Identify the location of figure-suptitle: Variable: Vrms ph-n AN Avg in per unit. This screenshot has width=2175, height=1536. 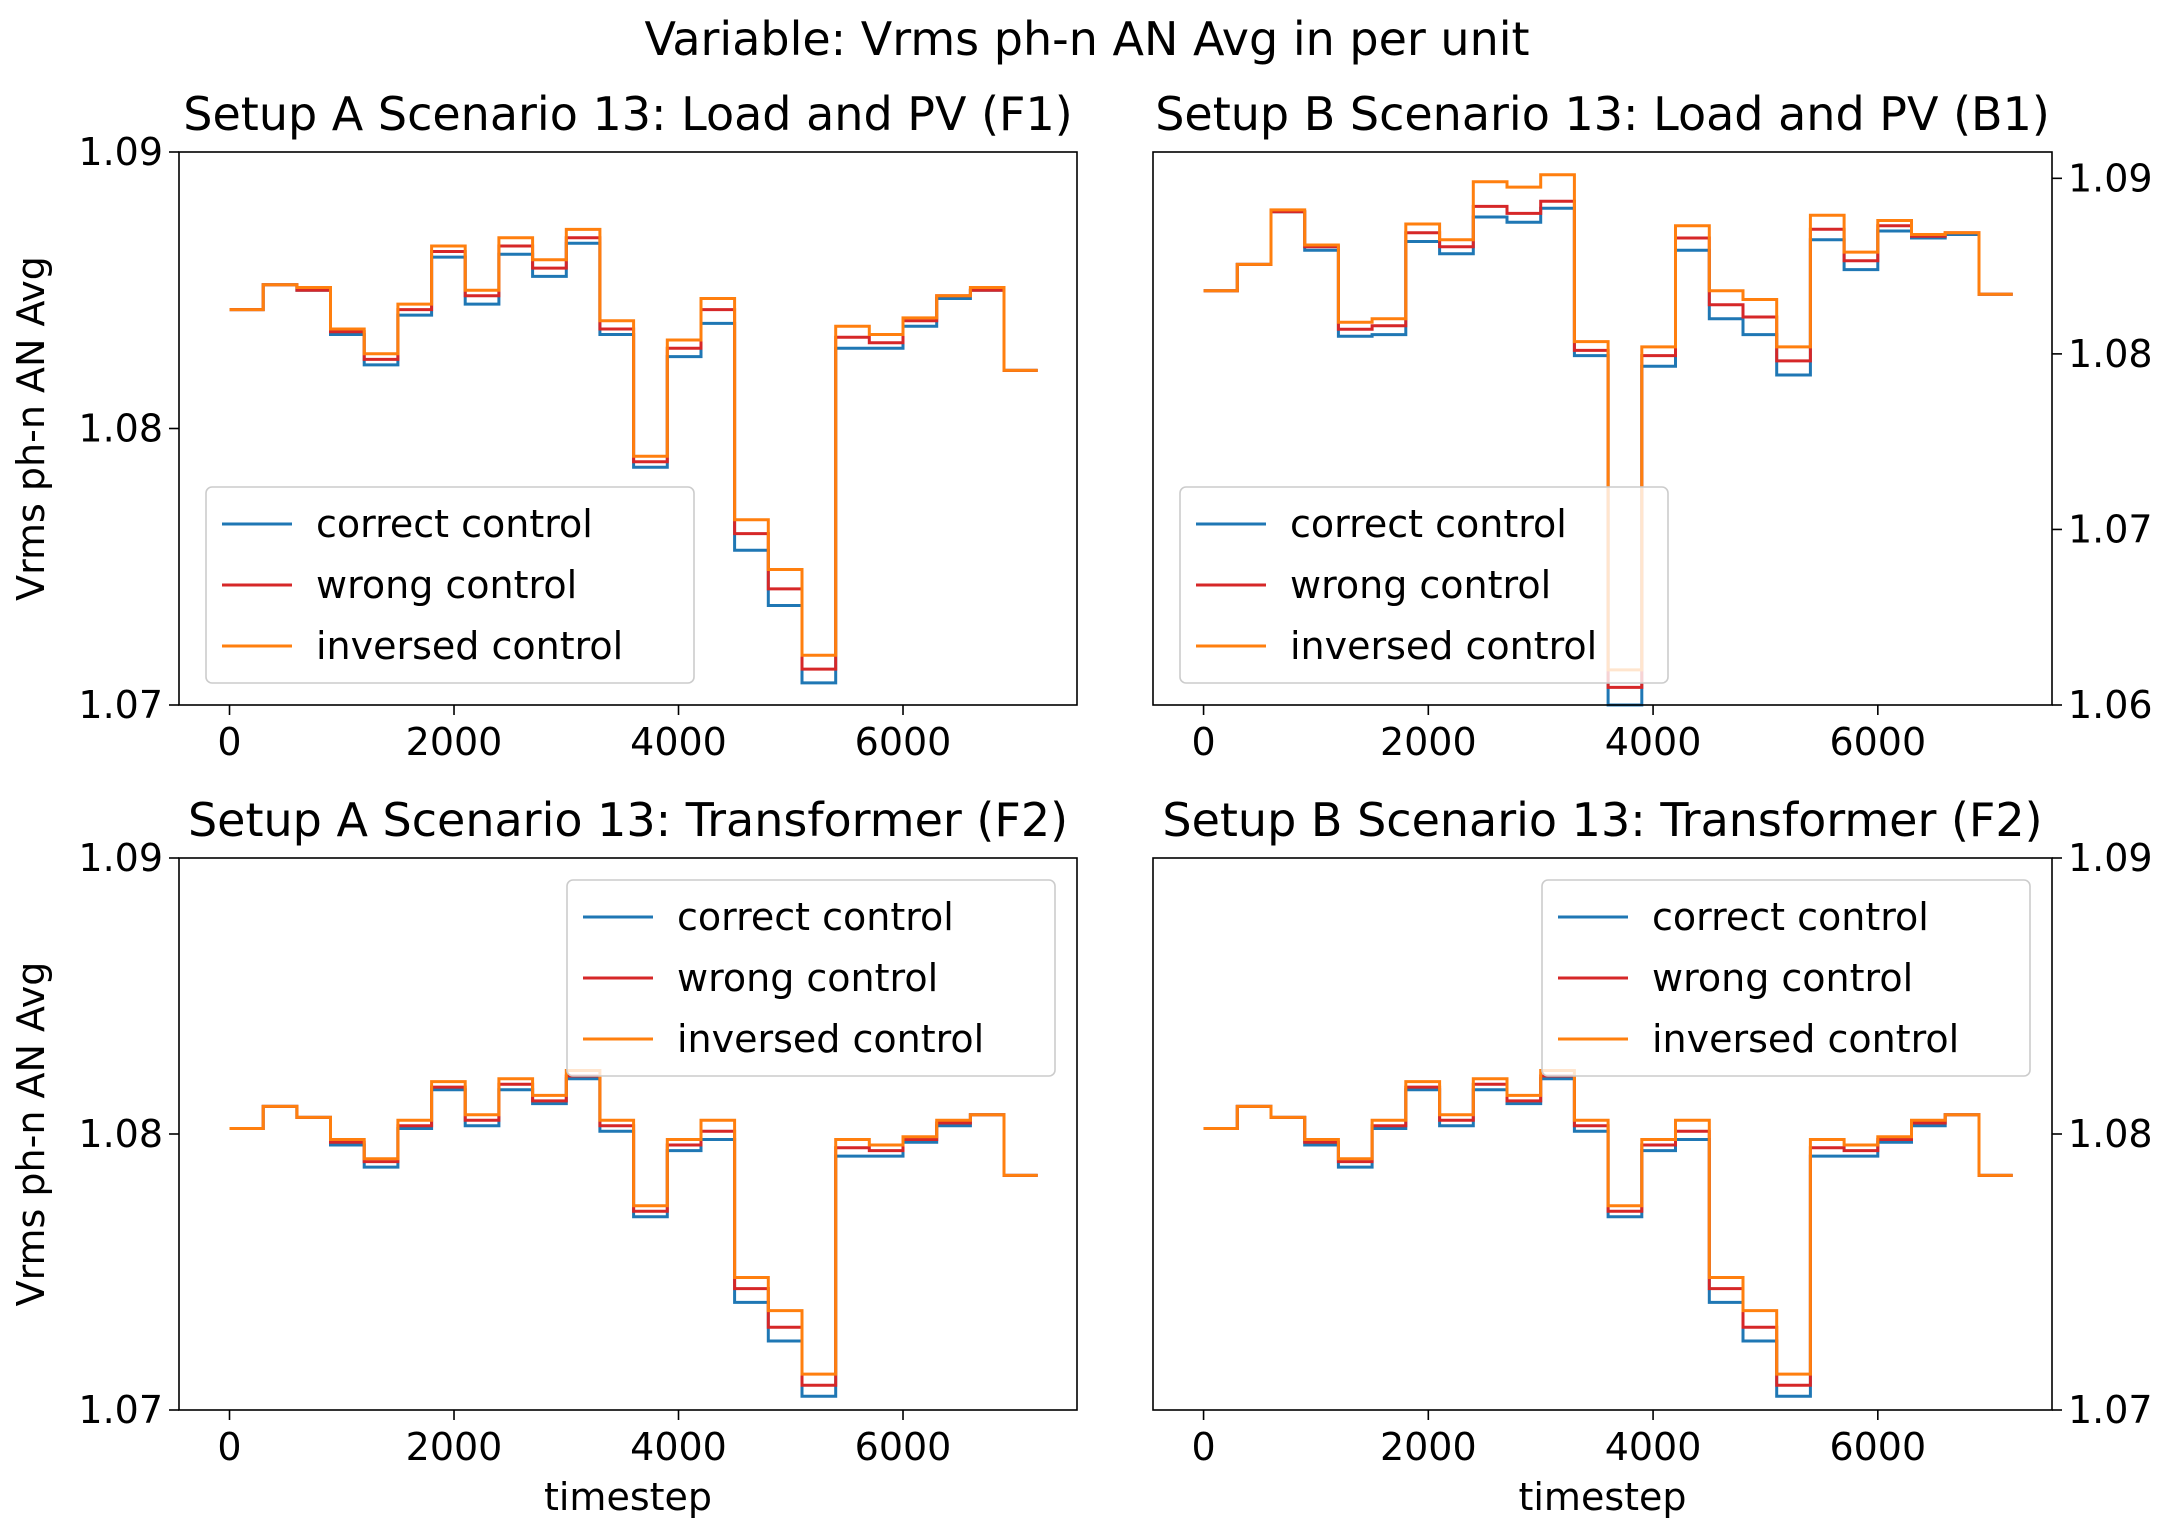
(1086, 39).